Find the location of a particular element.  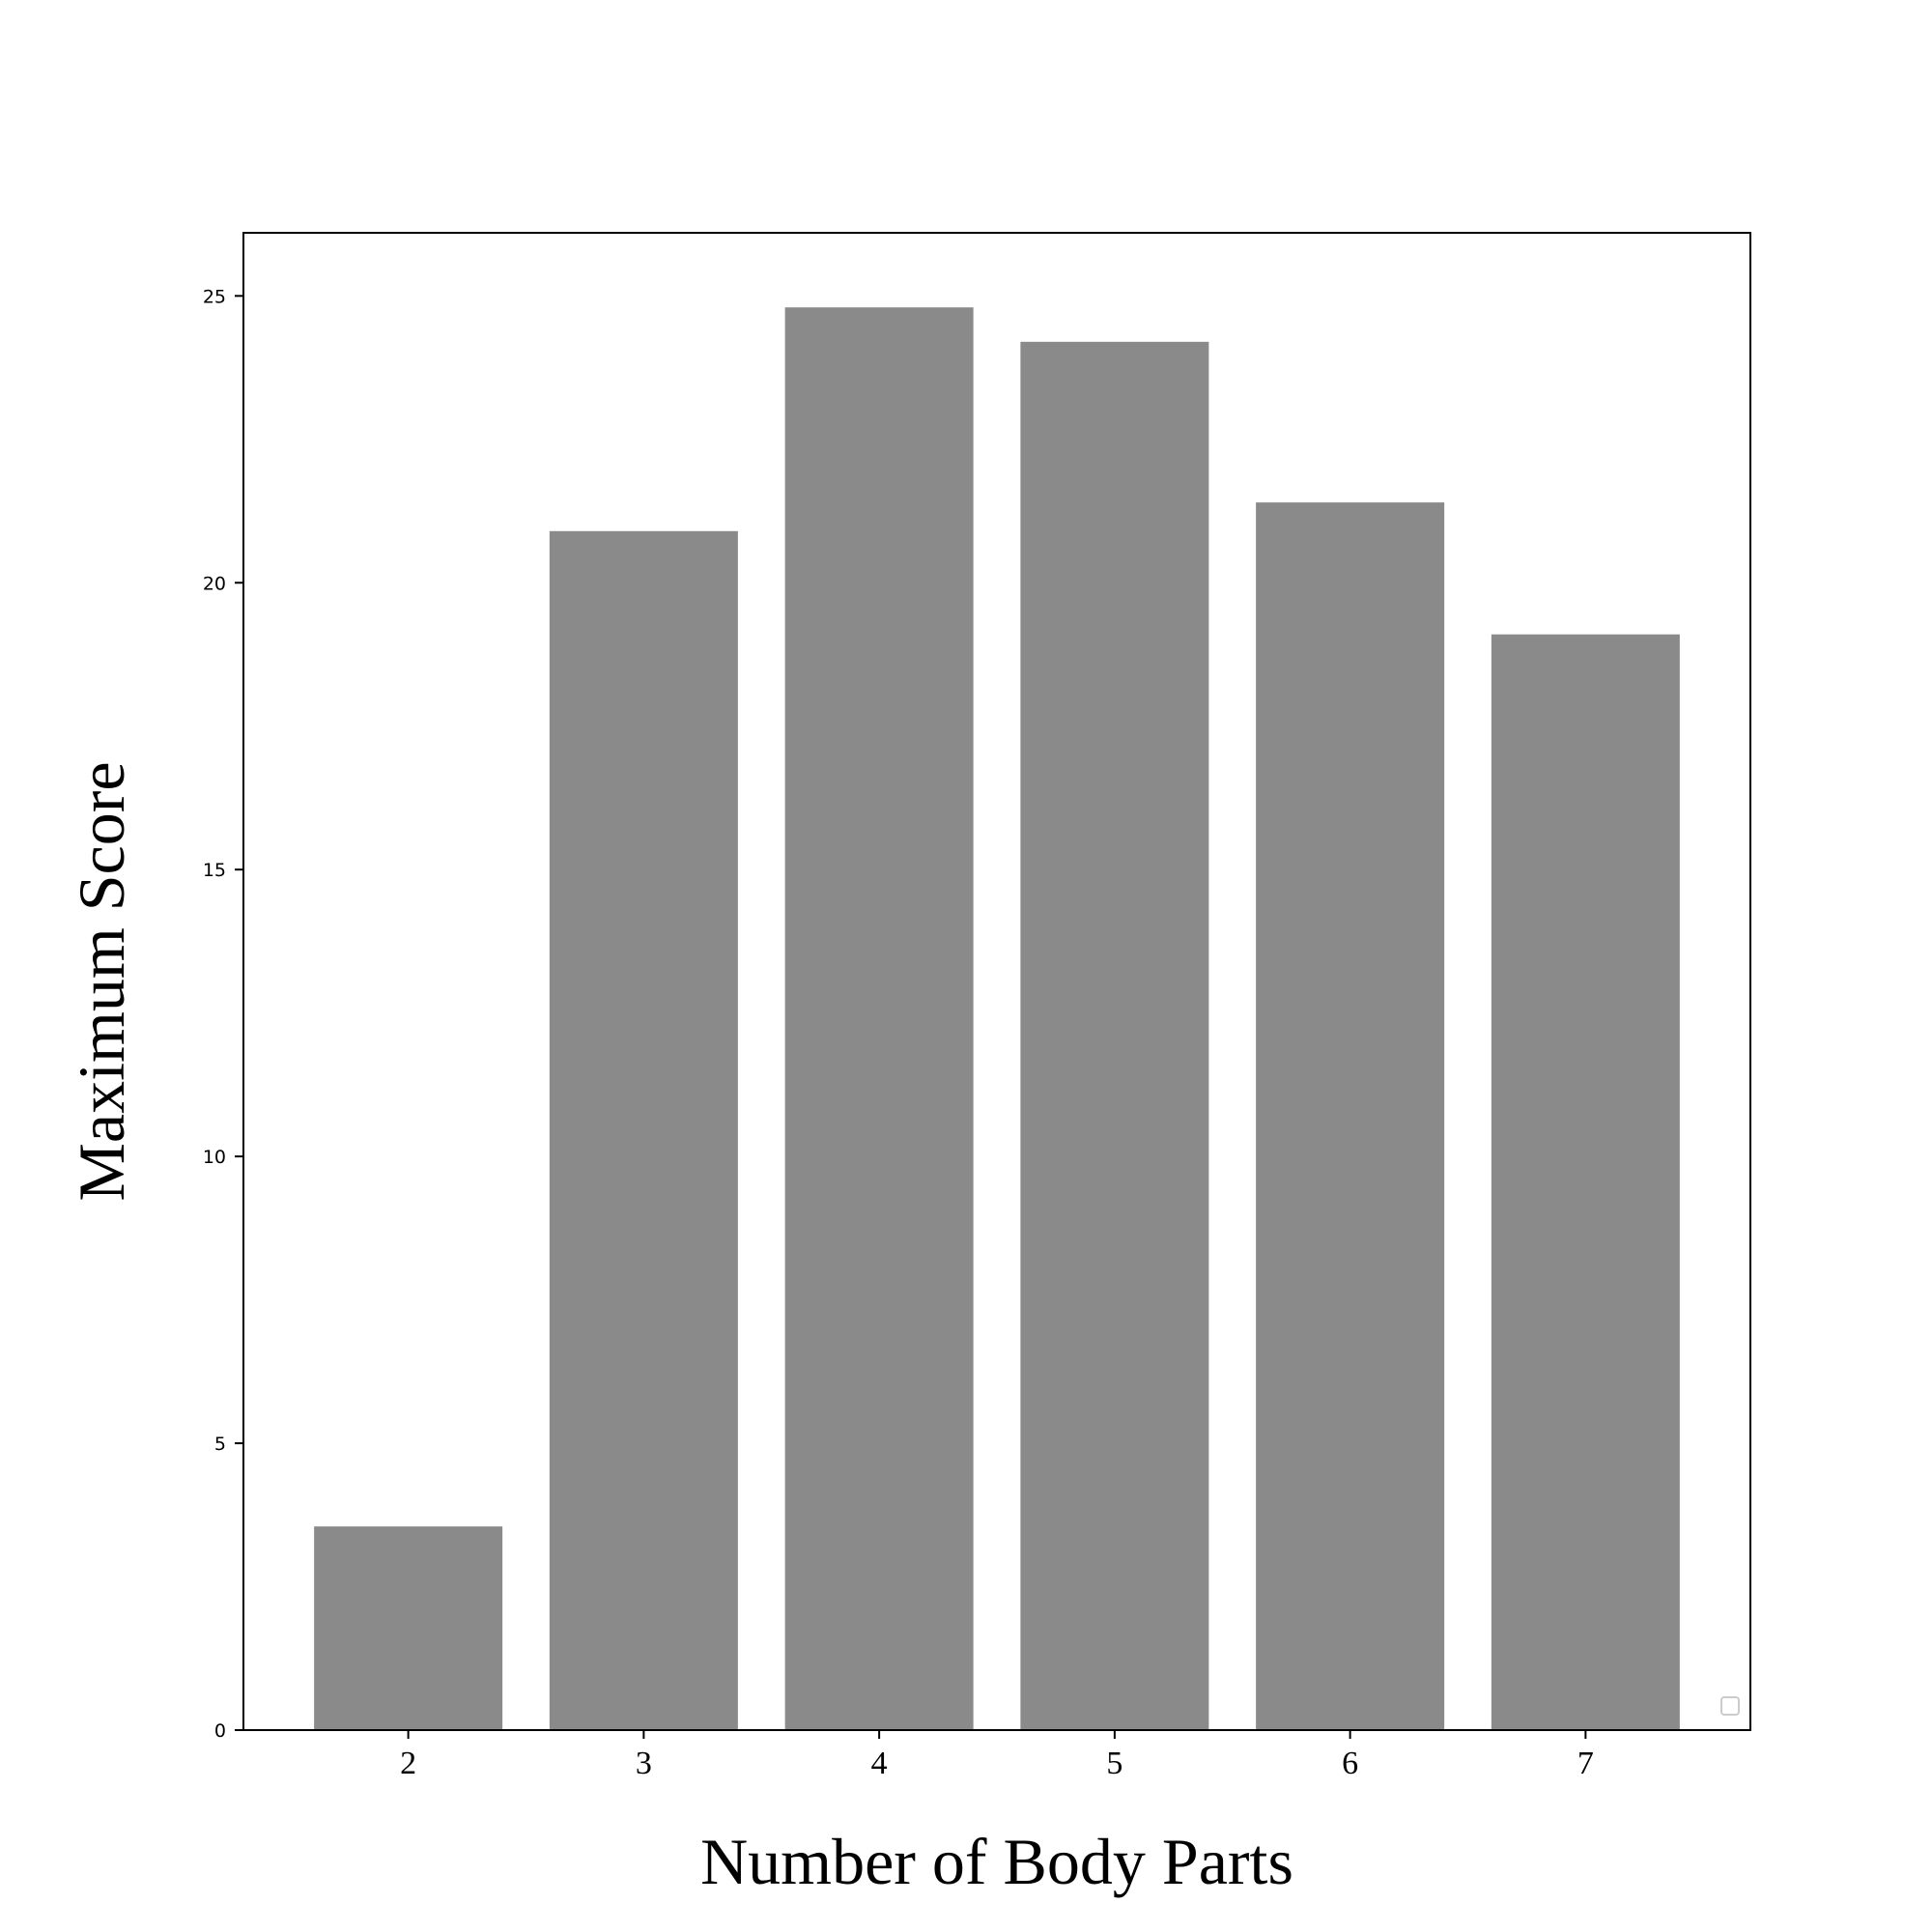

x-tick-label-2: 2 is located at coordinates (408, 1763).